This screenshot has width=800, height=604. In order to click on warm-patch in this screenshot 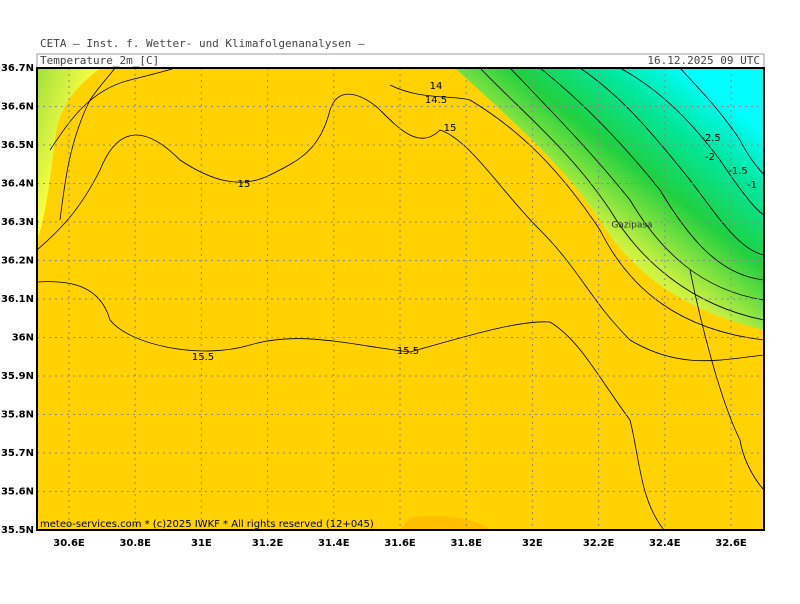, I will do `click(445, 522)`.